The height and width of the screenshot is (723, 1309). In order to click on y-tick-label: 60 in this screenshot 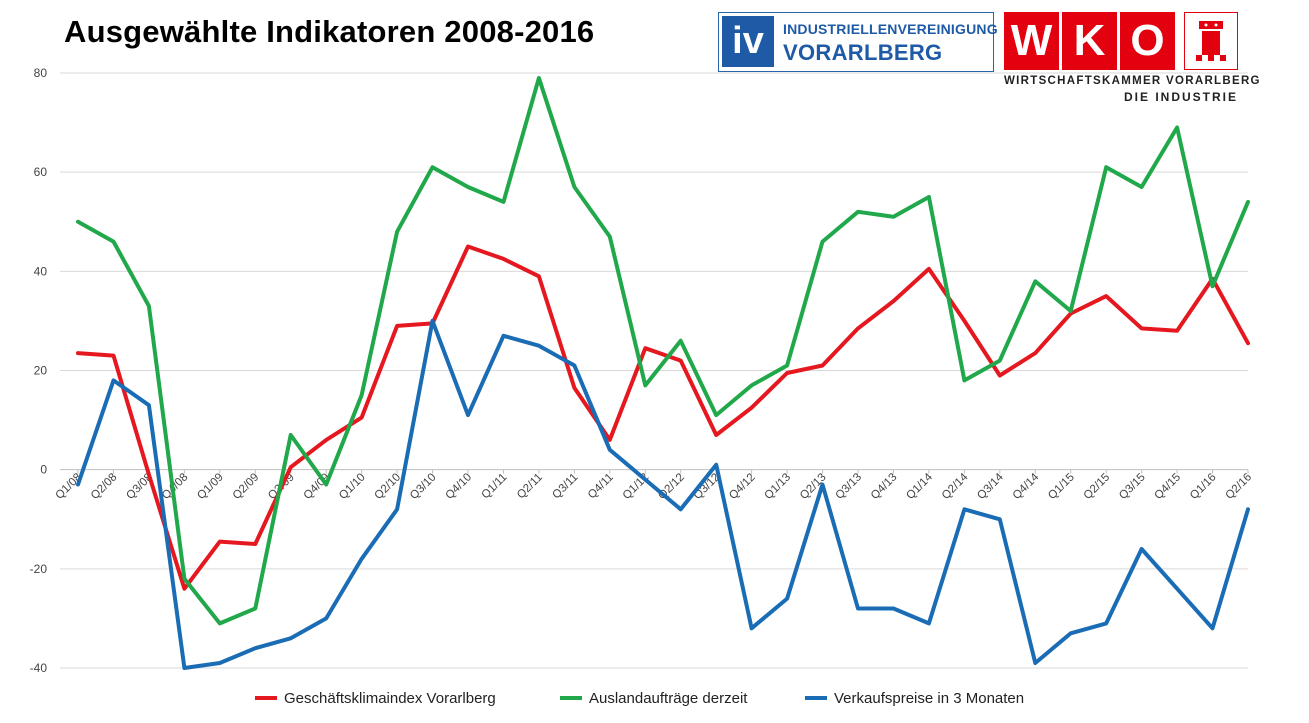, I will do `click(41, 172)`.